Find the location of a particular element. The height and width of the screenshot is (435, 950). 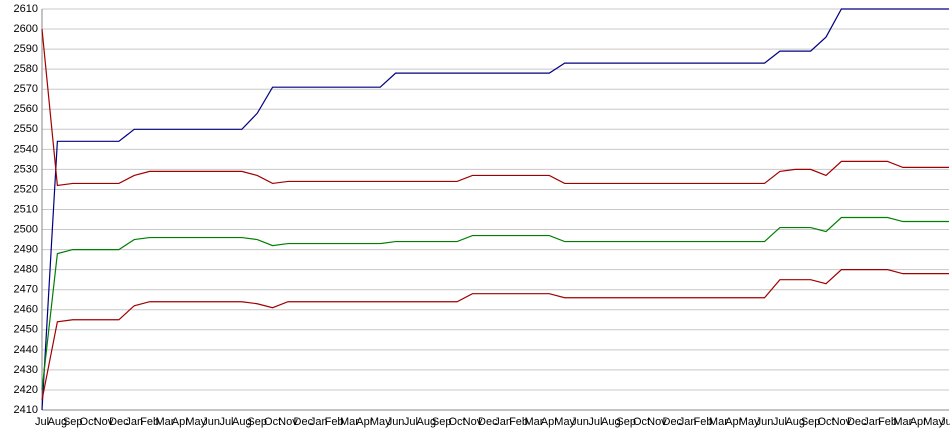

y-tick-label: 2420 is located at coordinates (26, 390).